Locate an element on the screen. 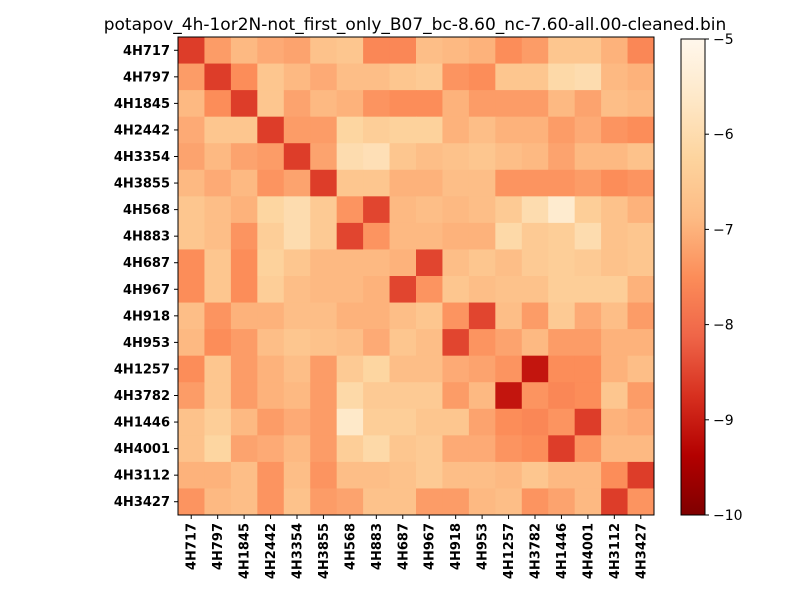 This screenshot has height=600, width=800. col-tick-label: 4H1446 is located at coordinates (562, 551).